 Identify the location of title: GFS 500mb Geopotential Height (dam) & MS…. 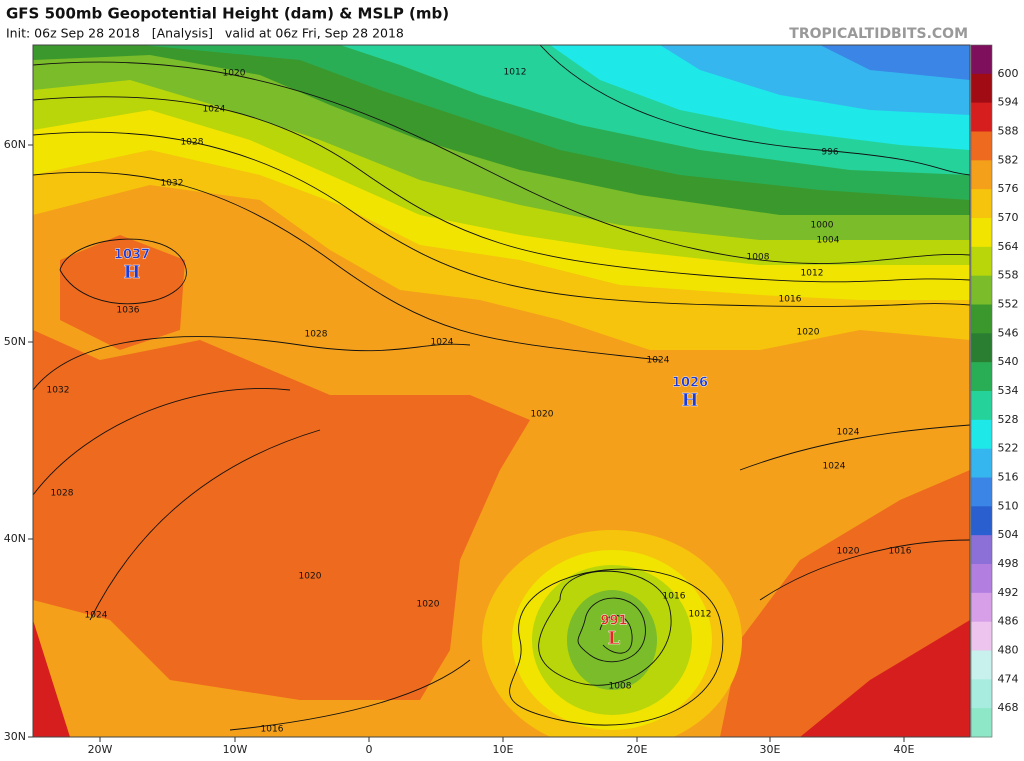
(227, 14).